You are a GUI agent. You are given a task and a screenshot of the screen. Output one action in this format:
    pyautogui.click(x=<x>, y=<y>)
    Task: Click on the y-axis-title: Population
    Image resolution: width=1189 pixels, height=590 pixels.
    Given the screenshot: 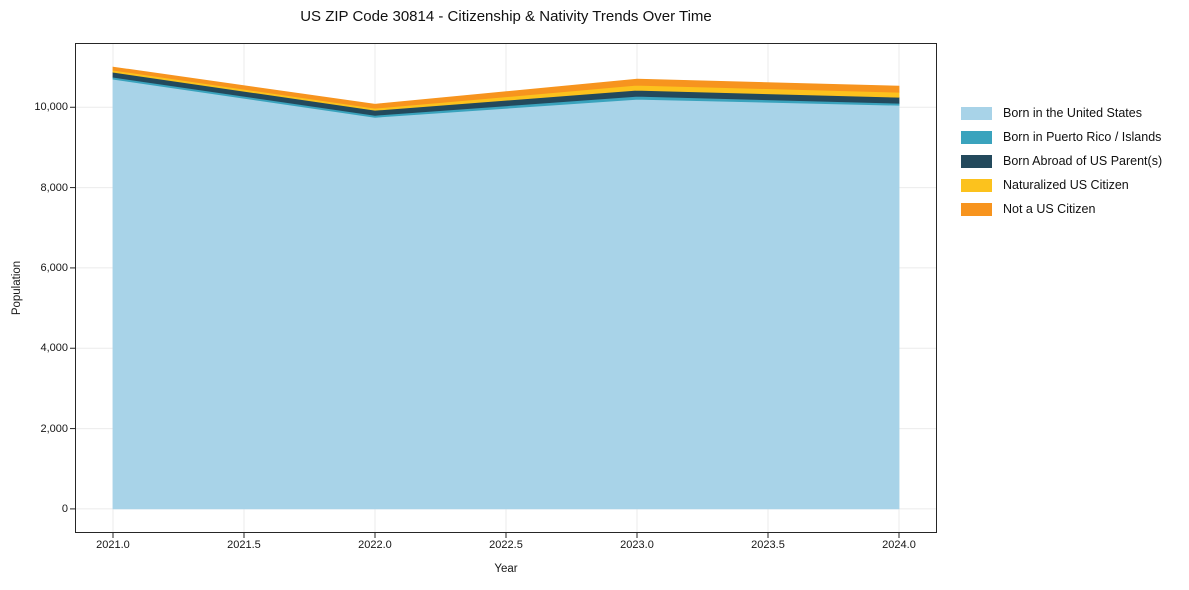 What is the action you would take?
    pyautogui.click(x=17, y=288)
    